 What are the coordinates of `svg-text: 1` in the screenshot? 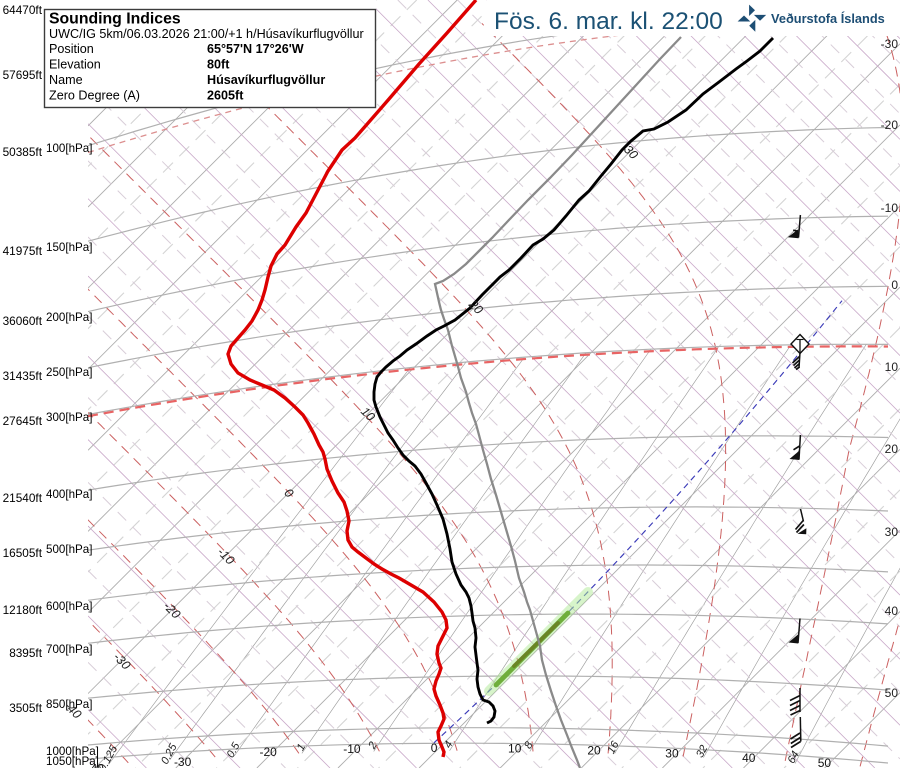 It's located at (301, 747).